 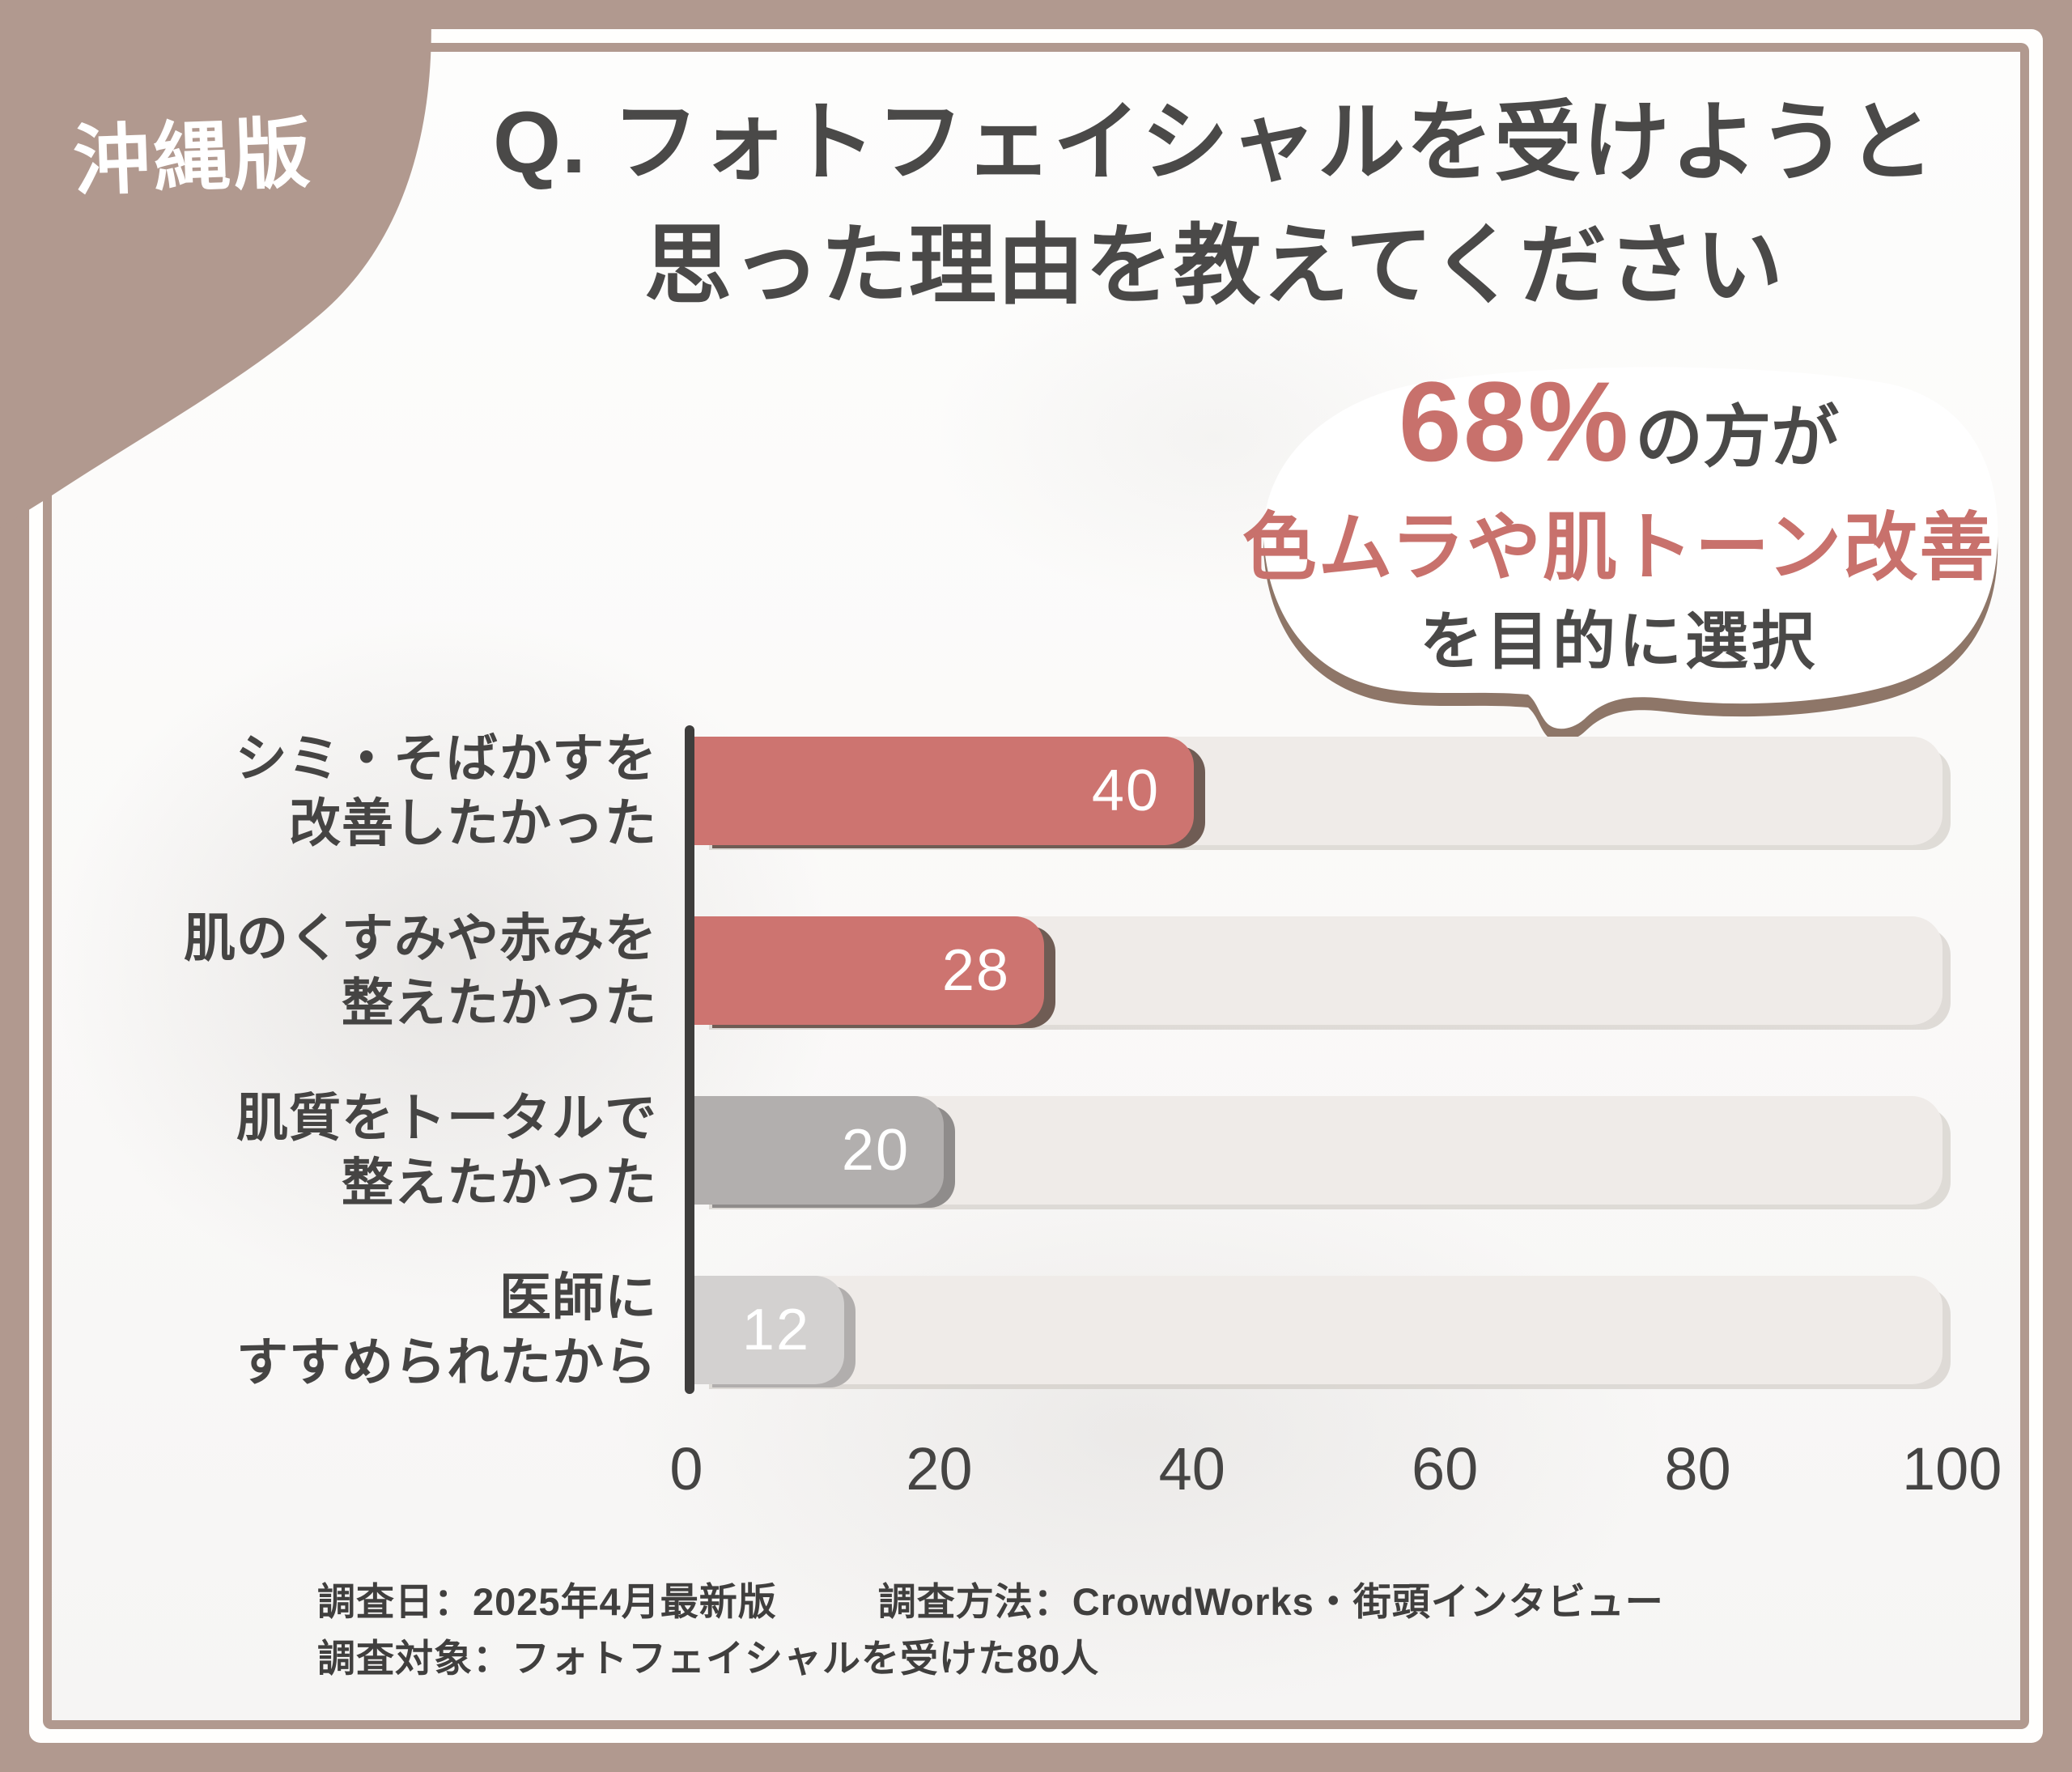 I want to click on survey-meta-line1: 調査日：2025年4月最新版 調査方法：CrowdWorks・街頭インタビュー, so click(x=990, y=1598).